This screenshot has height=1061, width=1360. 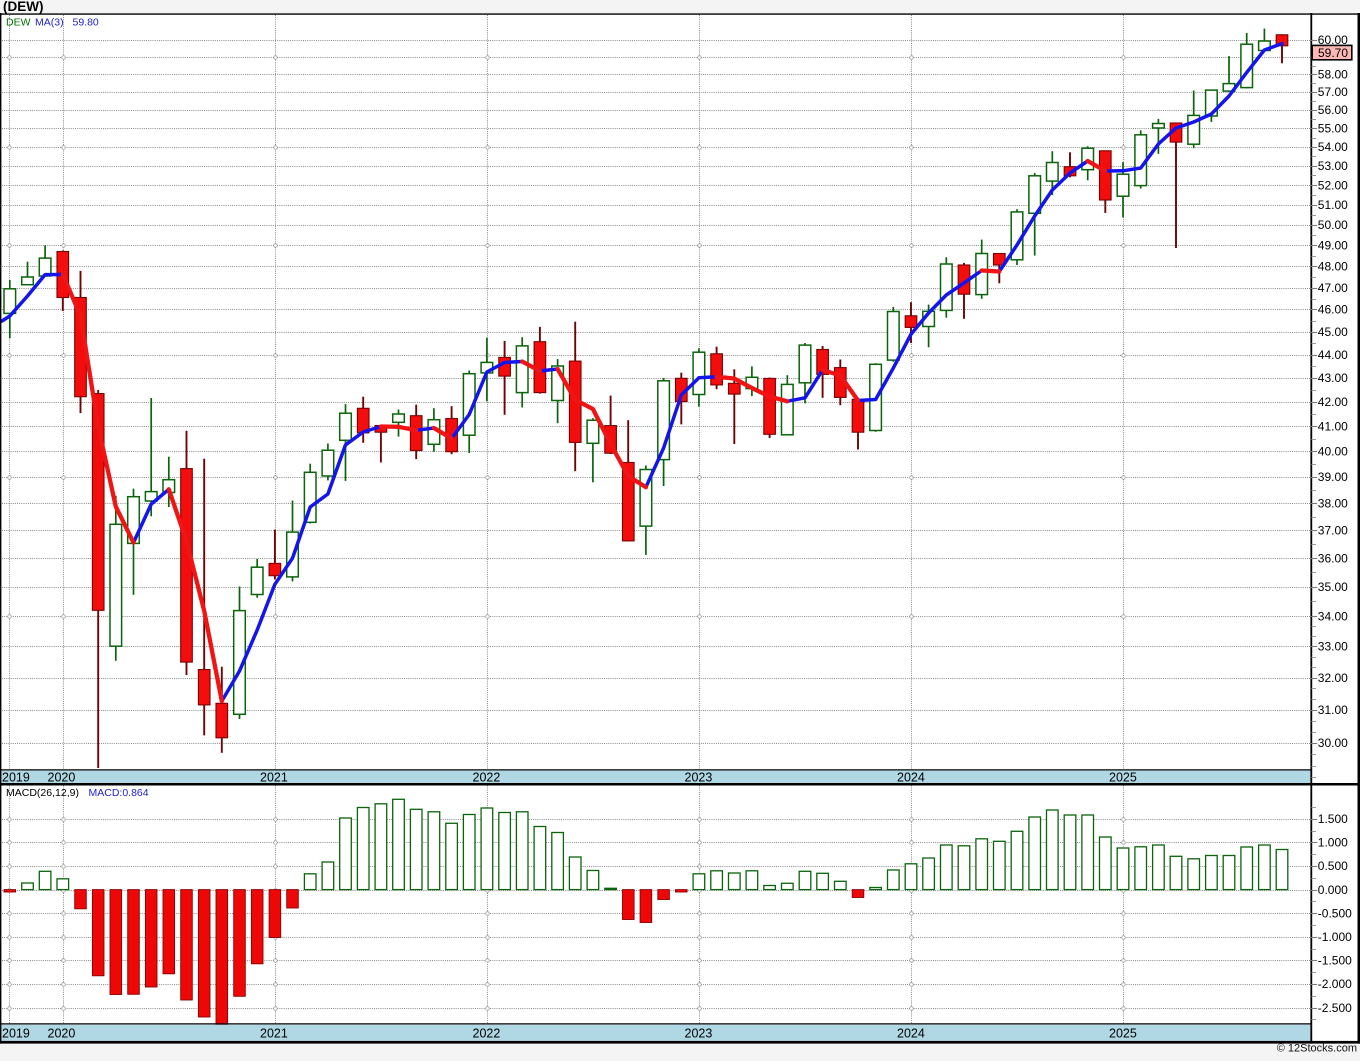 What do you see at coordinates (1333, 267) in the screenshot?
I see `svg-text: 48.00` at bounding box center [1333, 267].